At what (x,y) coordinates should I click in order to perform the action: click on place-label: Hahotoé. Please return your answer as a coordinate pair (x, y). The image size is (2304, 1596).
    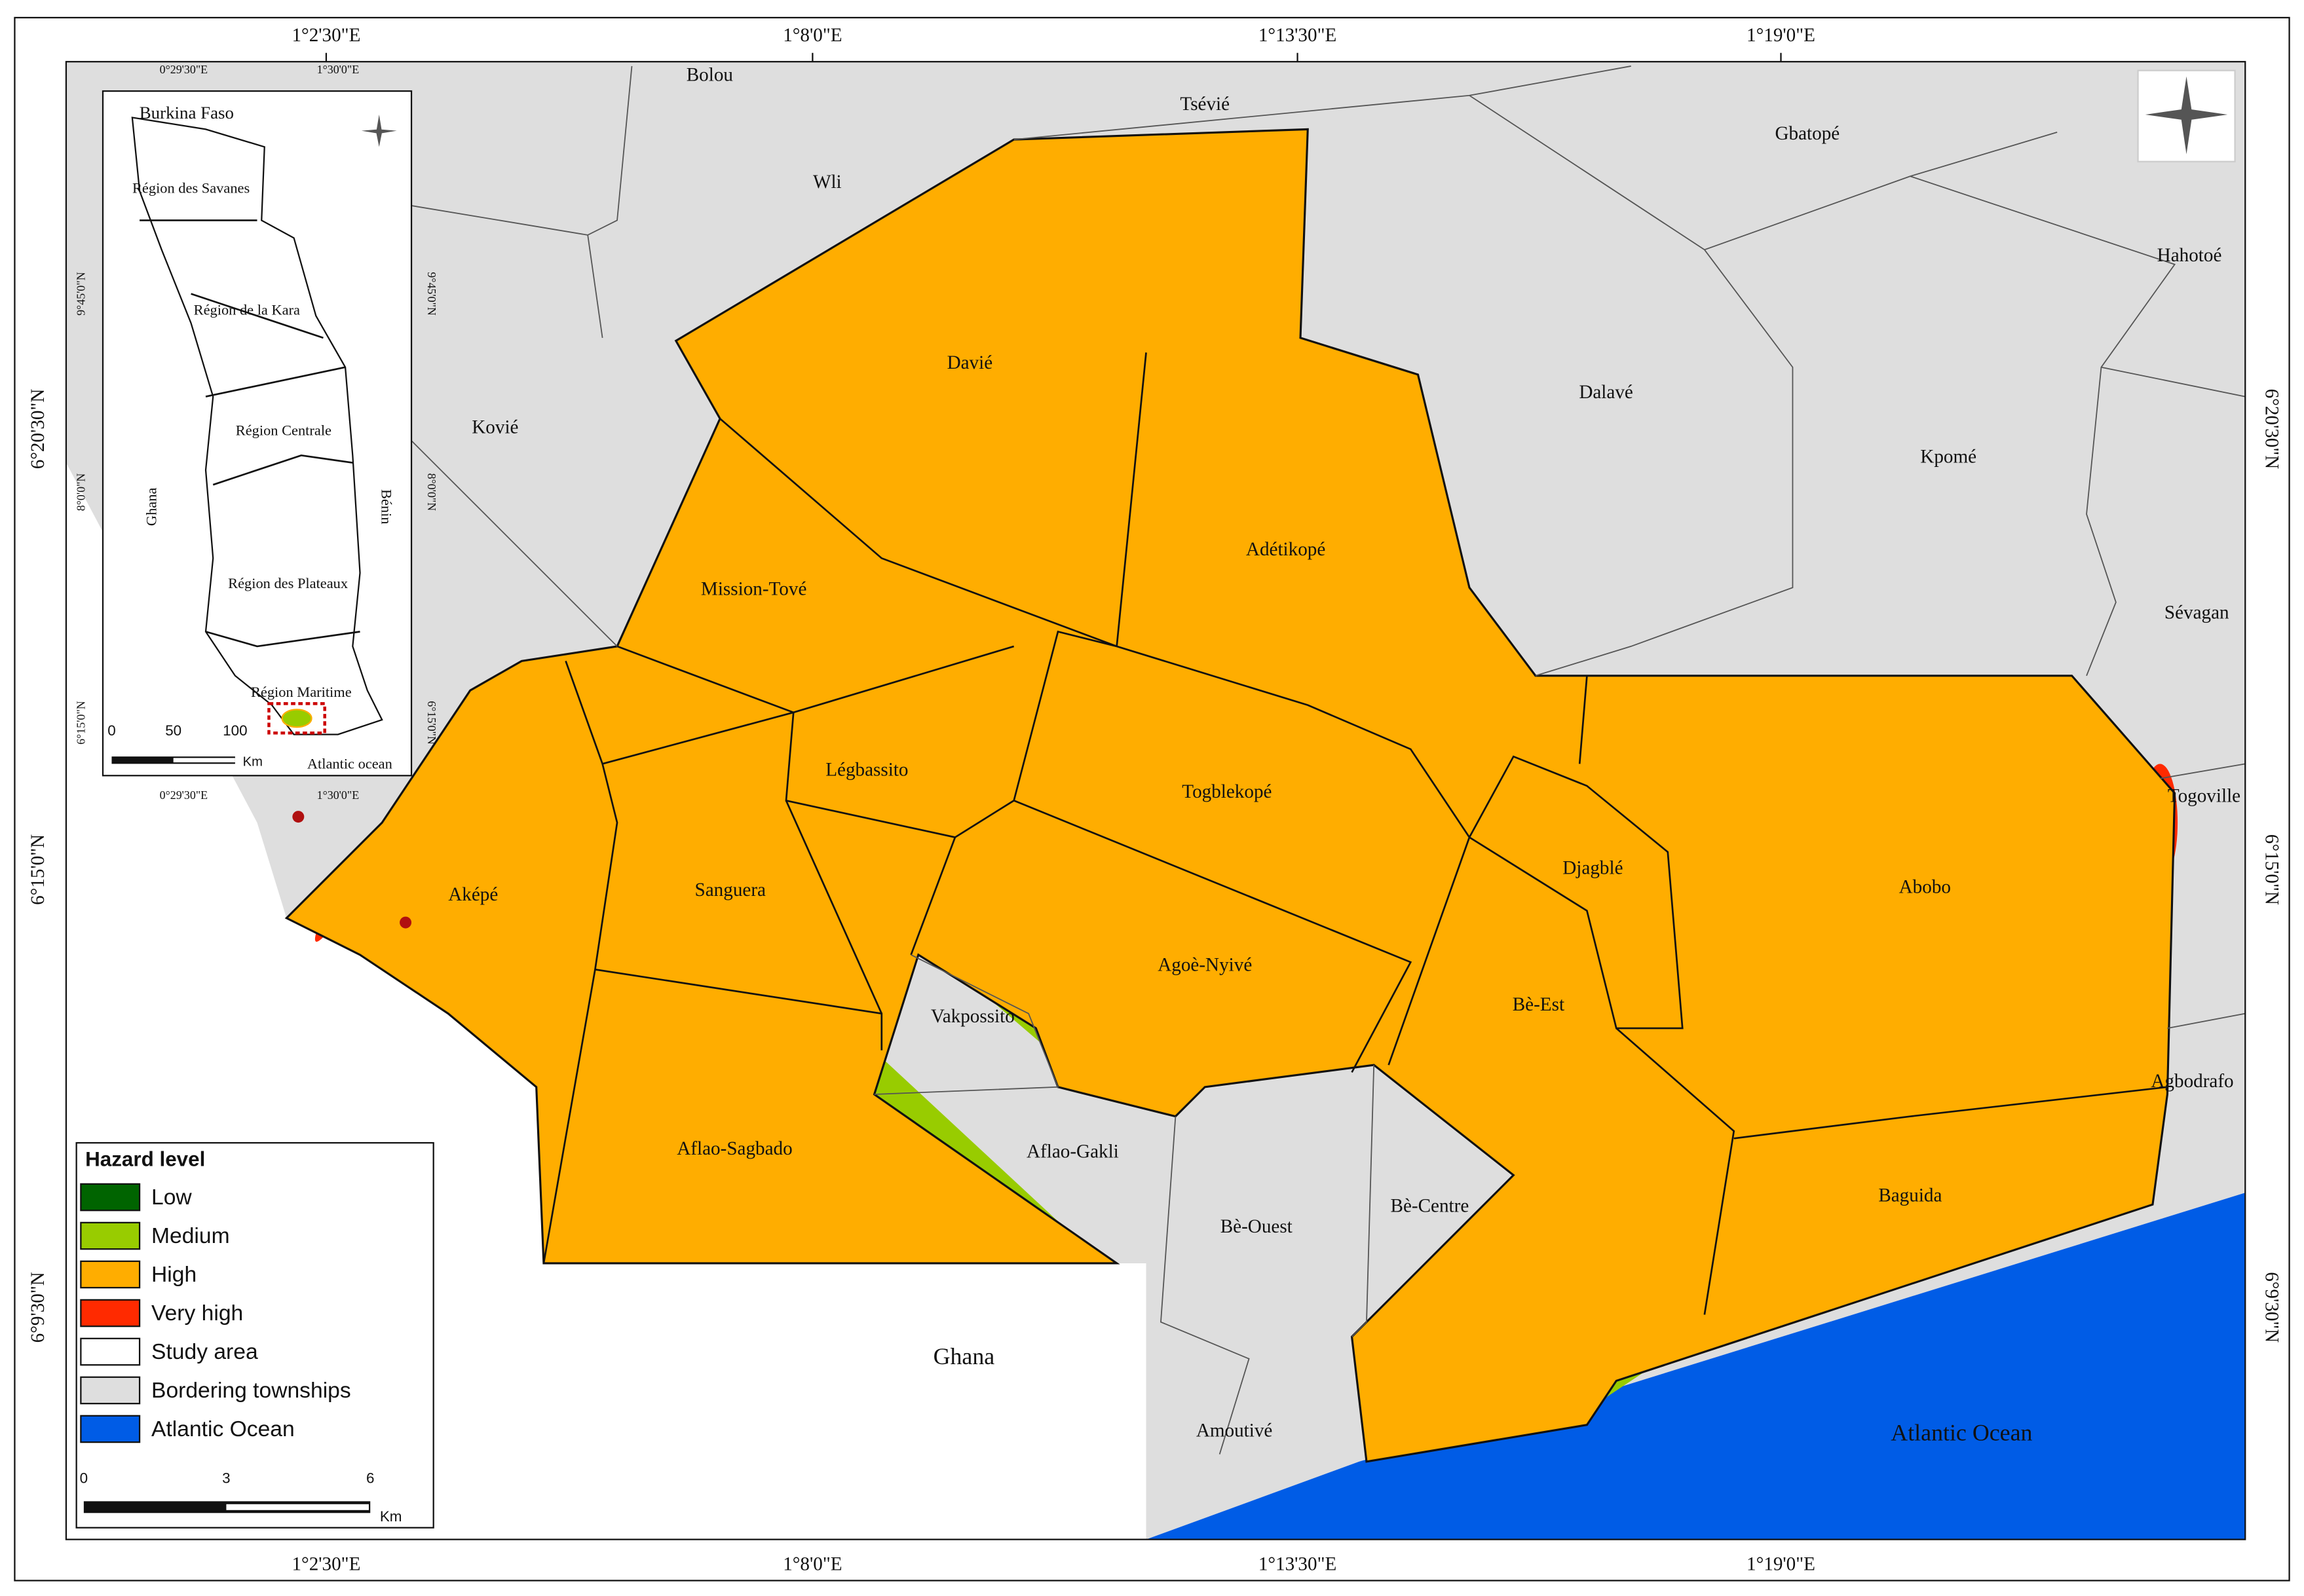
    Looking at the image, I should click on (2189, 255).